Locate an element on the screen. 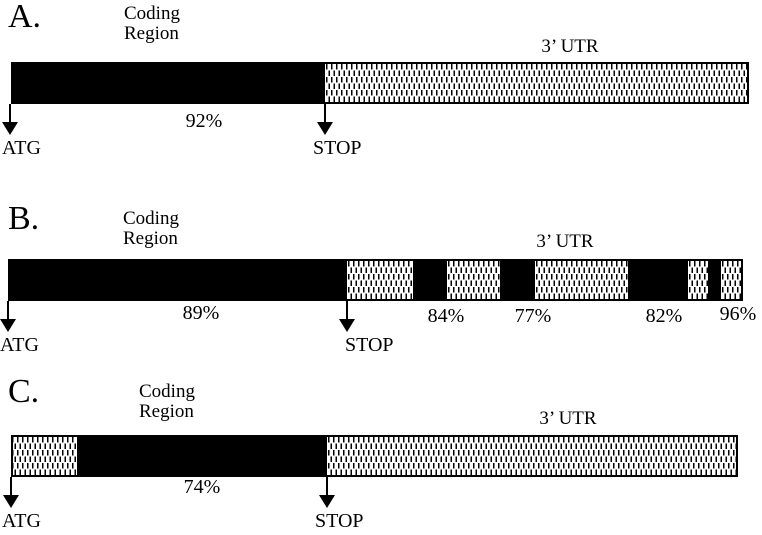 The height and width of the screenshot is (535, 762). identity-percent-label: 74% is located at coordinates (202, 487).